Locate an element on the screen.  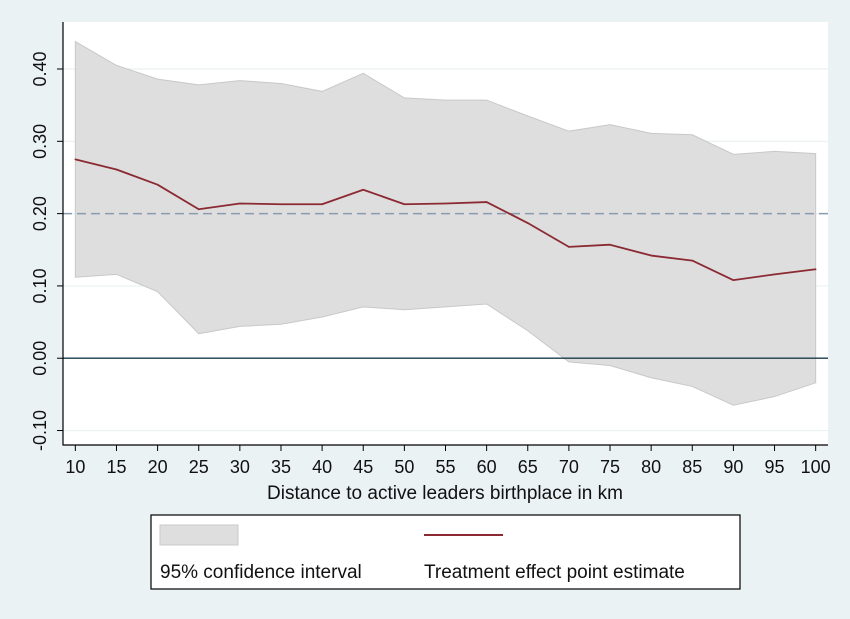
x-tick-label: 70 is located at coordinates (569, 467).